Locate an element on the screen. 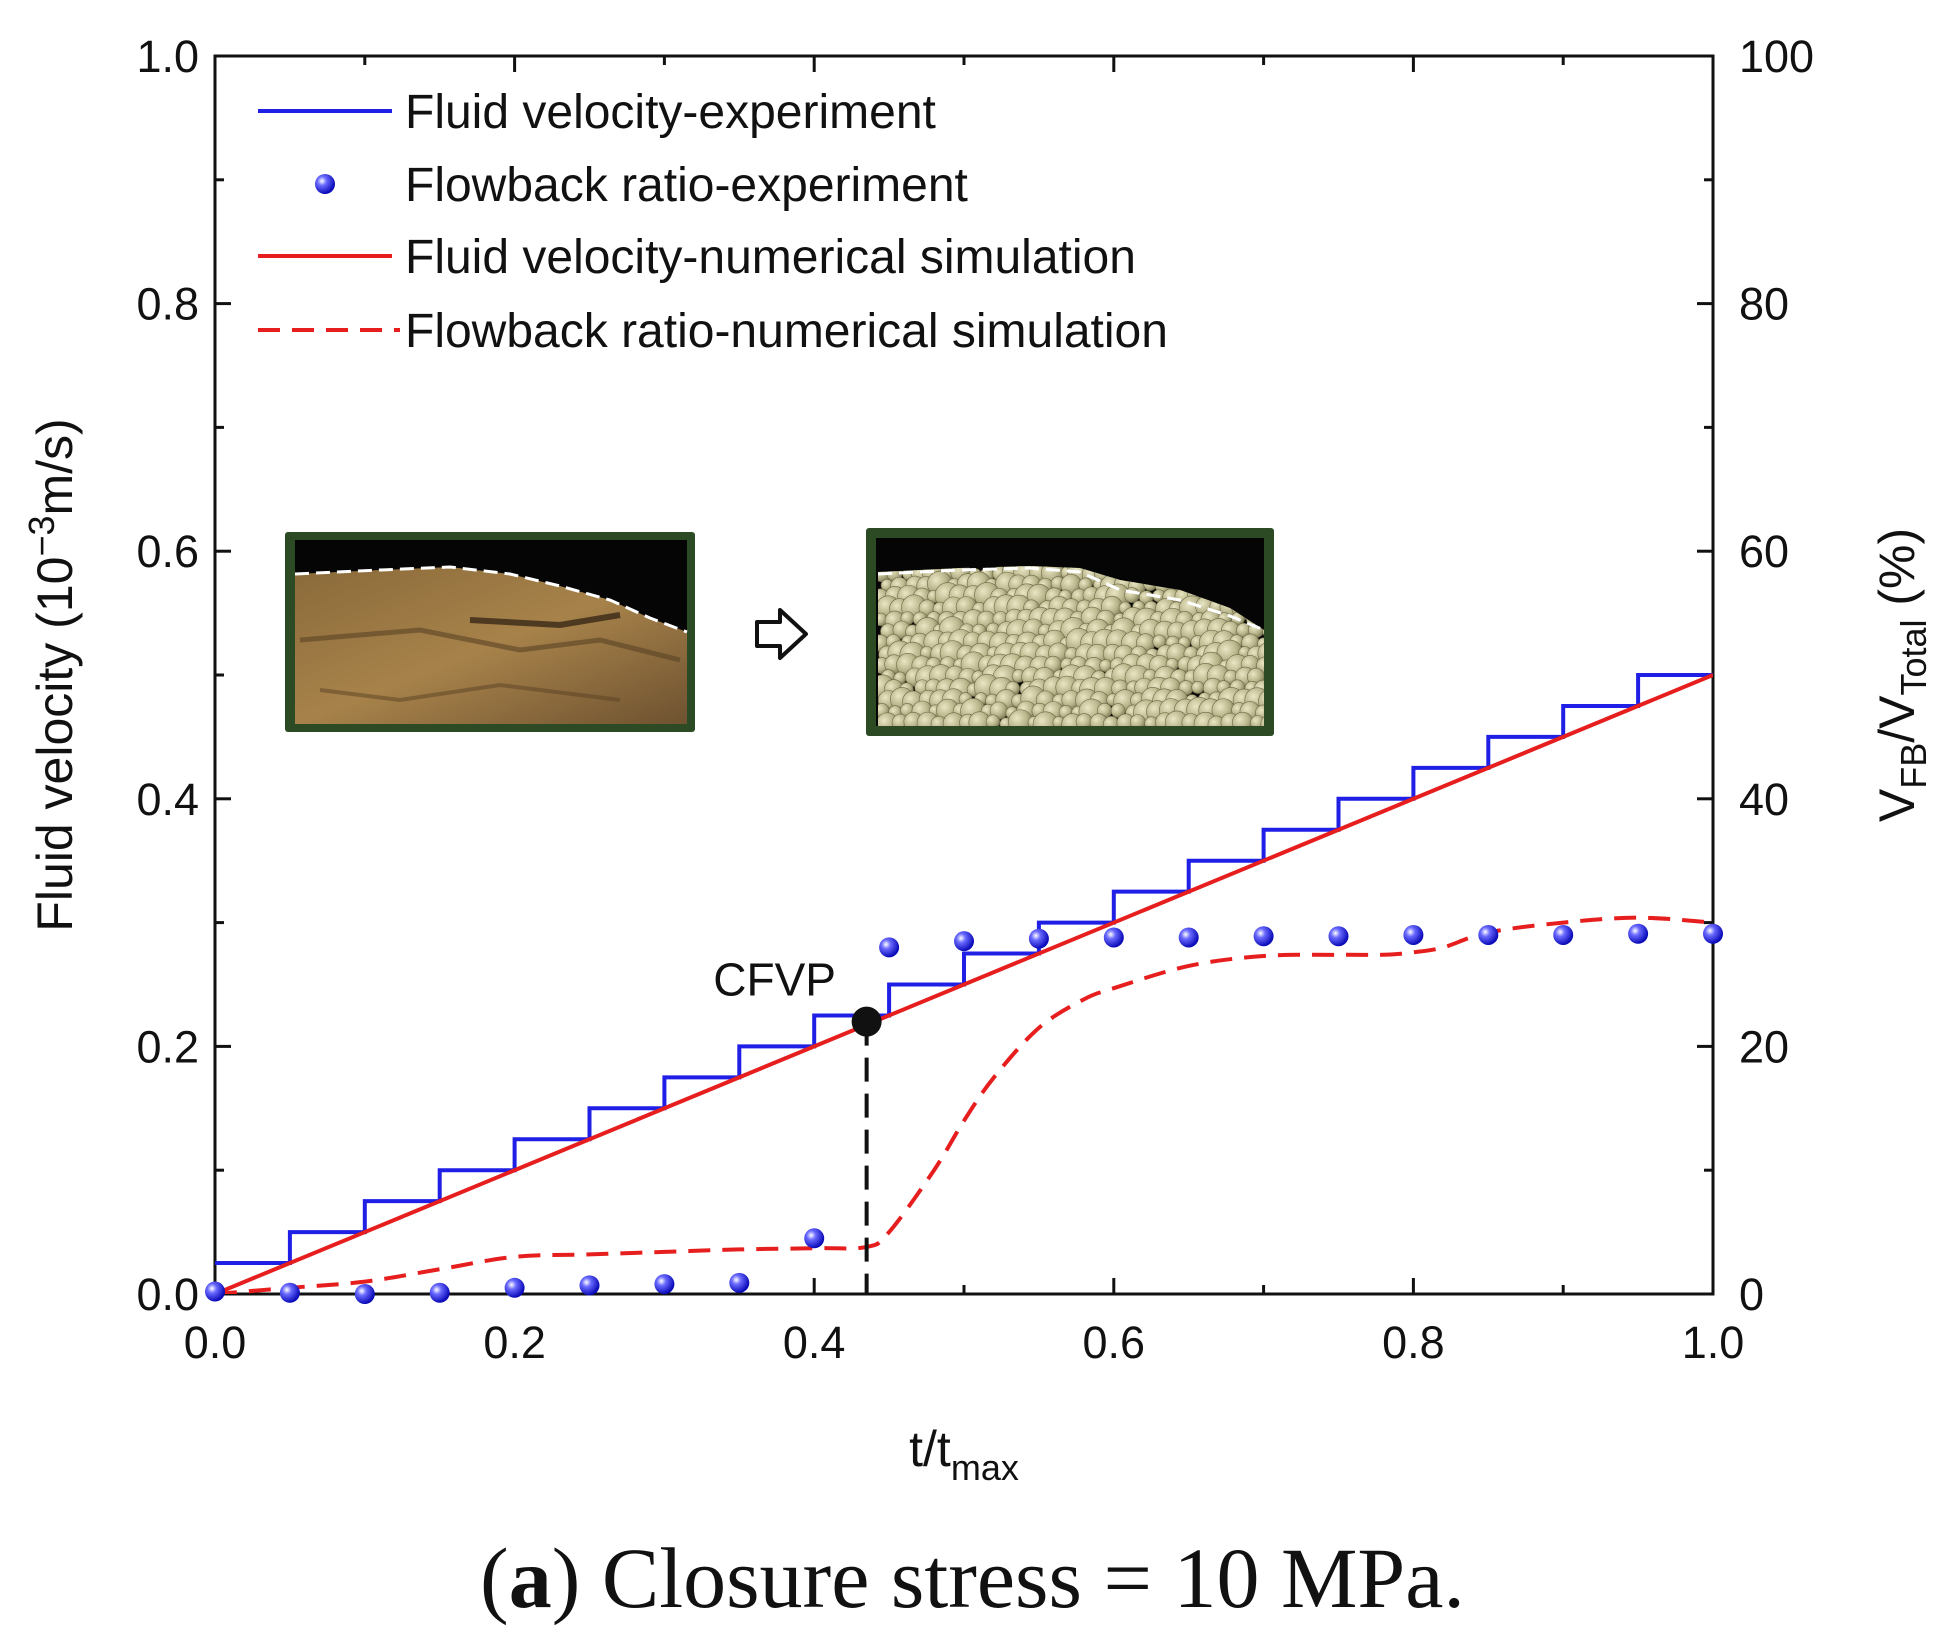  legend-label-2: Fluid velocity-numerical simulation is located at coordinates (770, 257).